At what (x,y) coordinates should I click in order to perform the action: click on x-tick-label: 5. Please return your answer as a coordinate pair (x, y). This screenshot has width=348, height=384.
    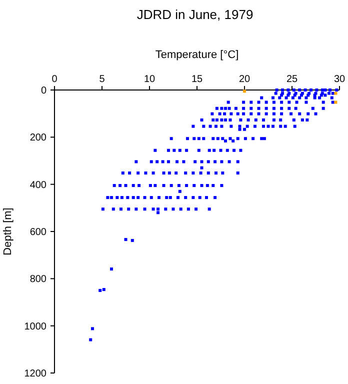
    Looking at the image, I should click on (102, 79).